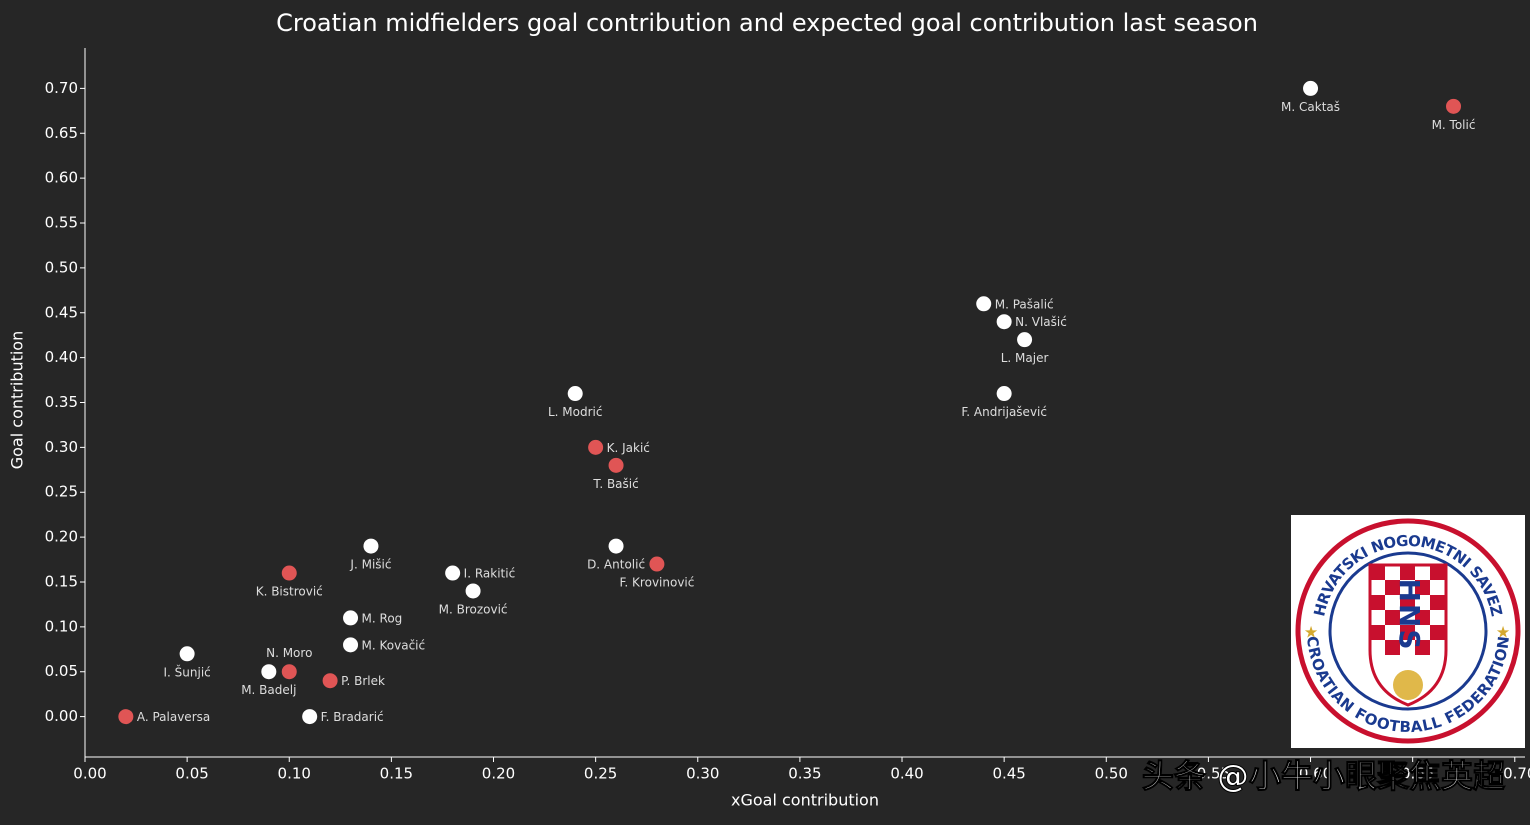  What do you see at coordinates (61, 581) in the screenshot?
I see `y-tick-label: 0.15` at bounding box center [61, 581].